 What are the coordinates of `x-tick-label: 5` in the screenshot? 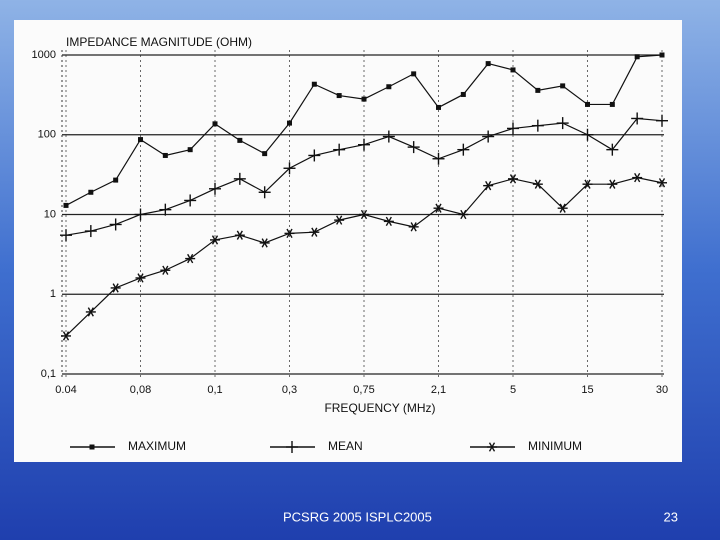 It's located at (513, 390).